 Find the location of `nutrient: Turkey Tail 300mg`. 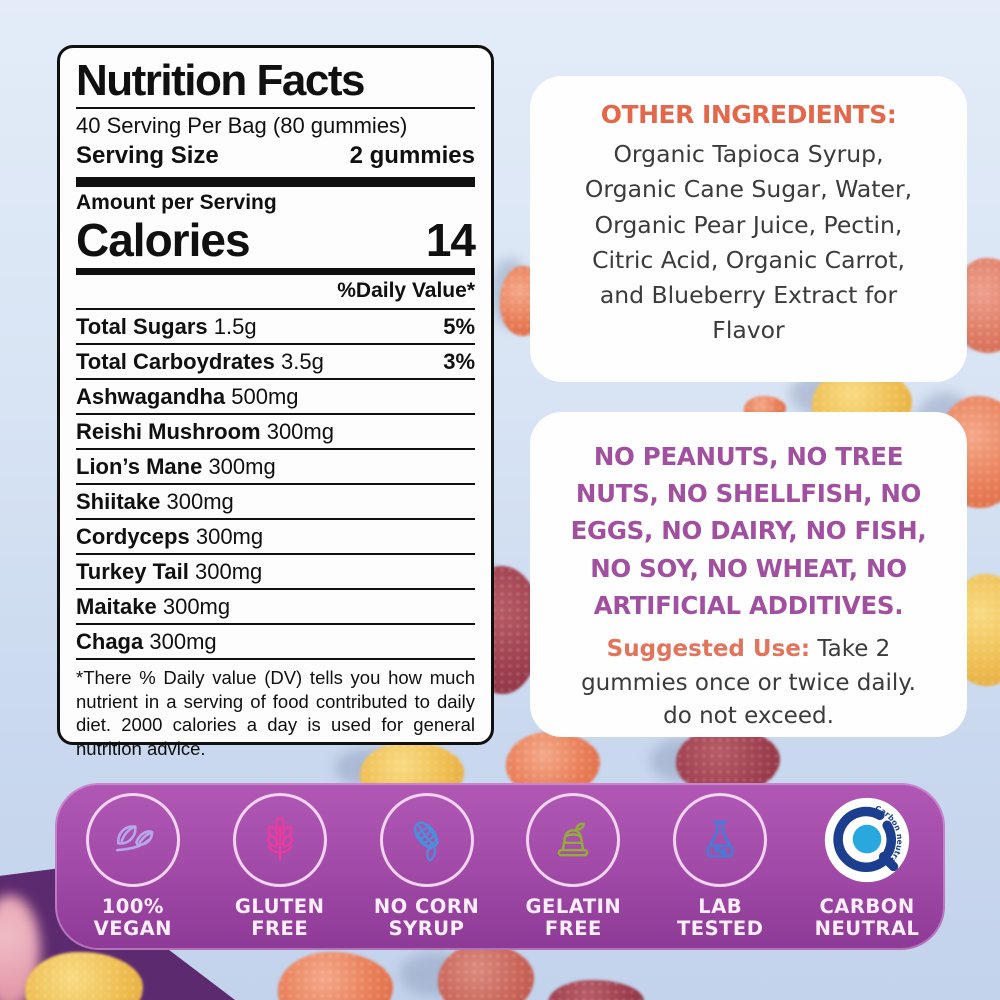

nutrient: Turkey Tail 300mg is located at coordinates (169, 572).